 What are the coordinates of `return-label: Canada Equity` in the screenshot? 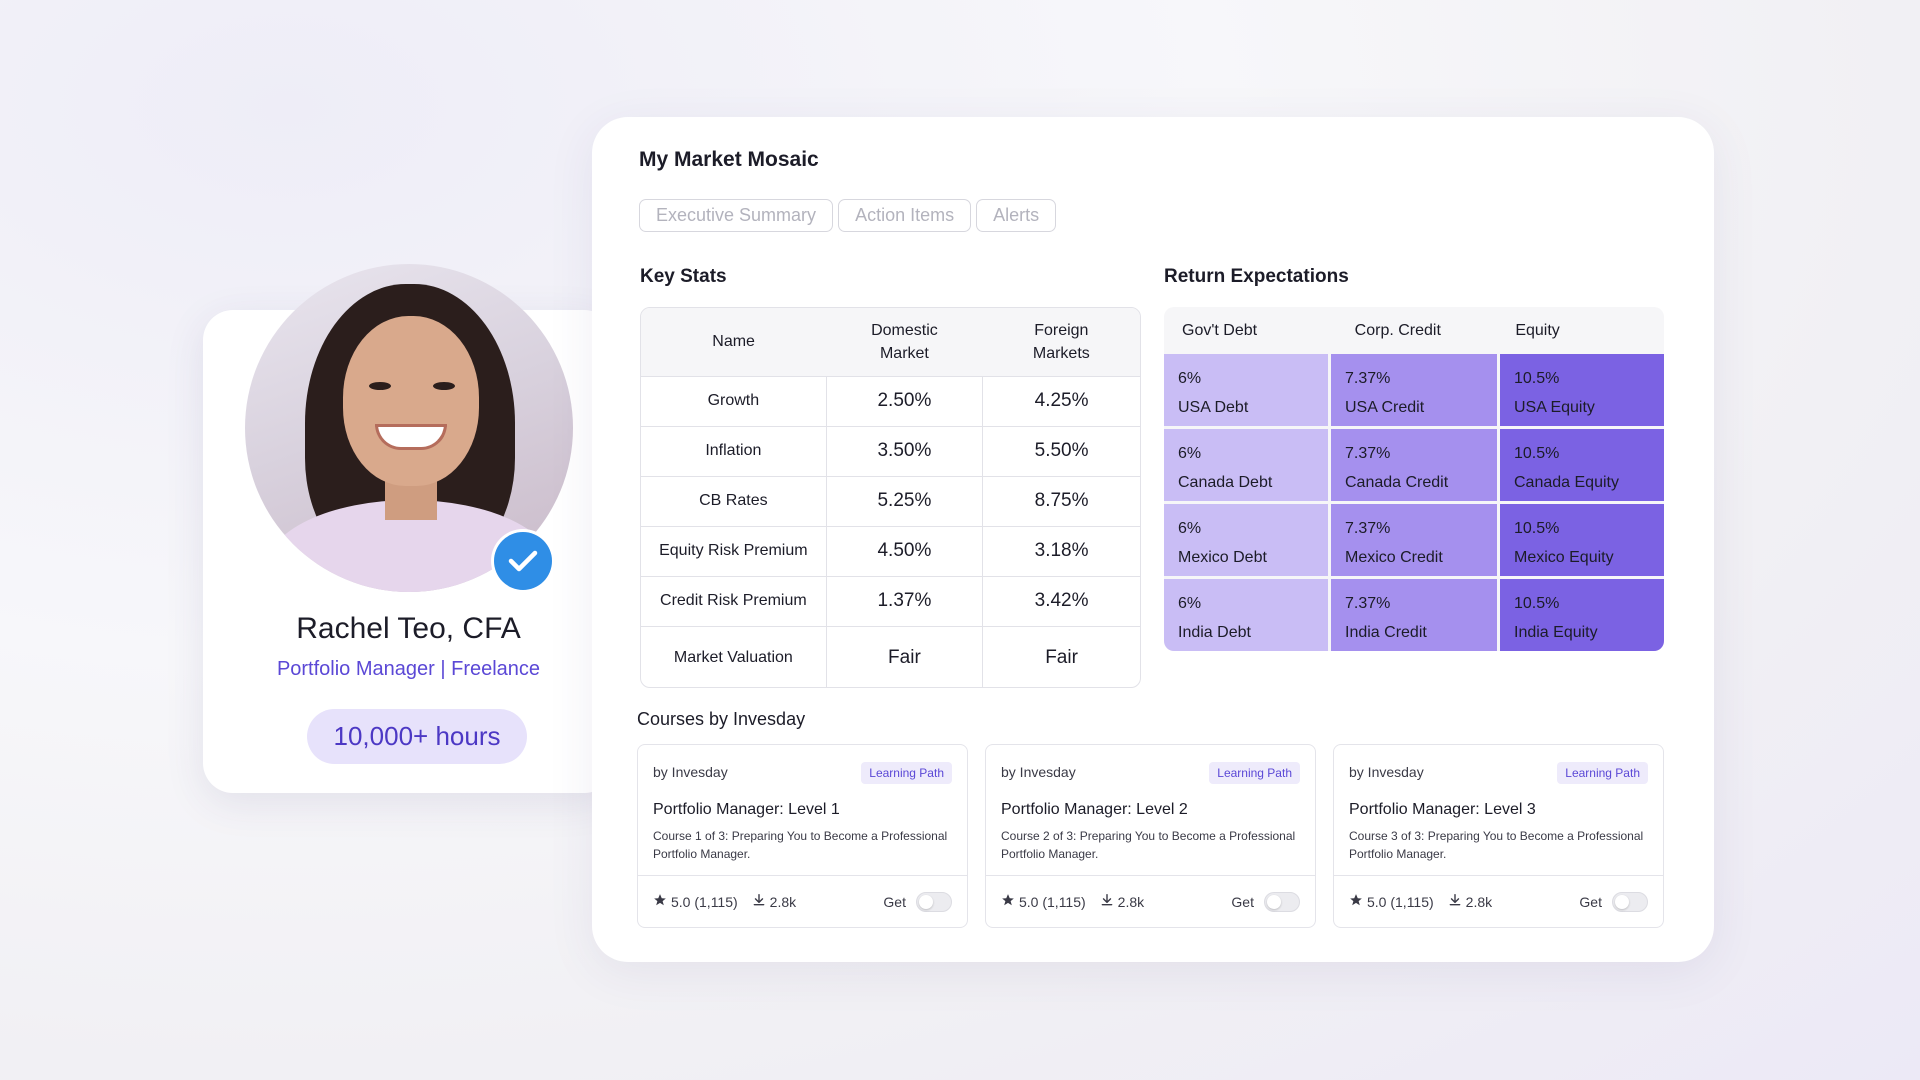 It's located at (1566, 482).